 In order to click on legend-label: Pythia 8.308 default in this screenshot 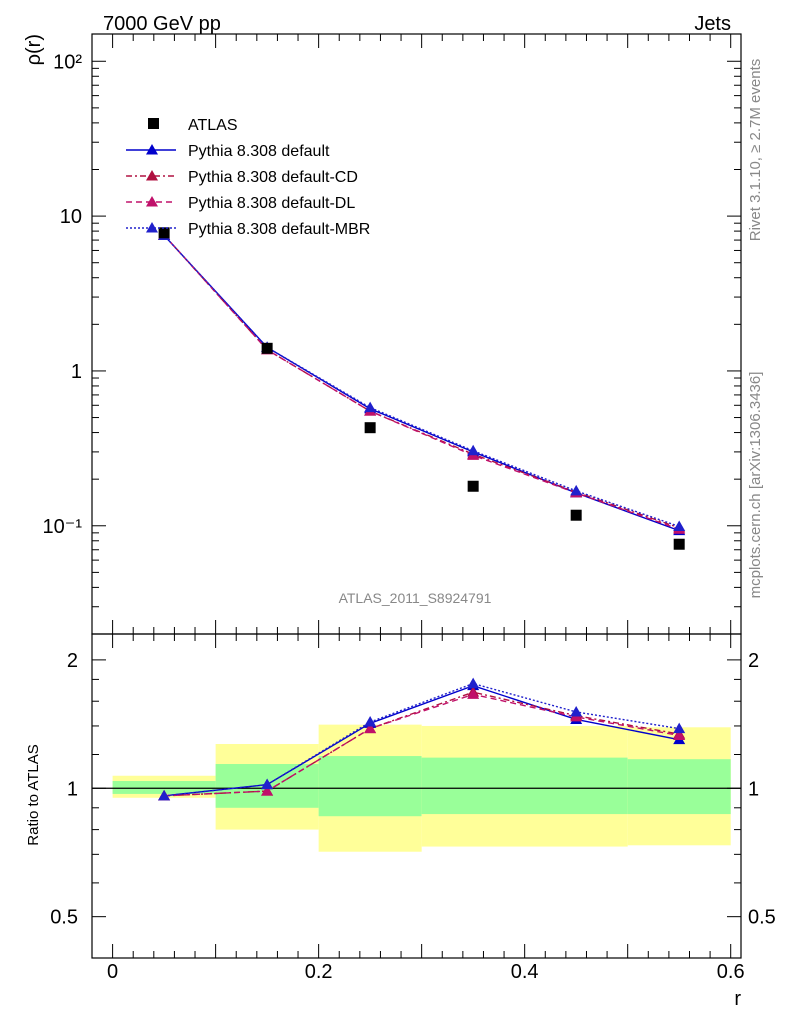, I will do `click(259, 151)`.